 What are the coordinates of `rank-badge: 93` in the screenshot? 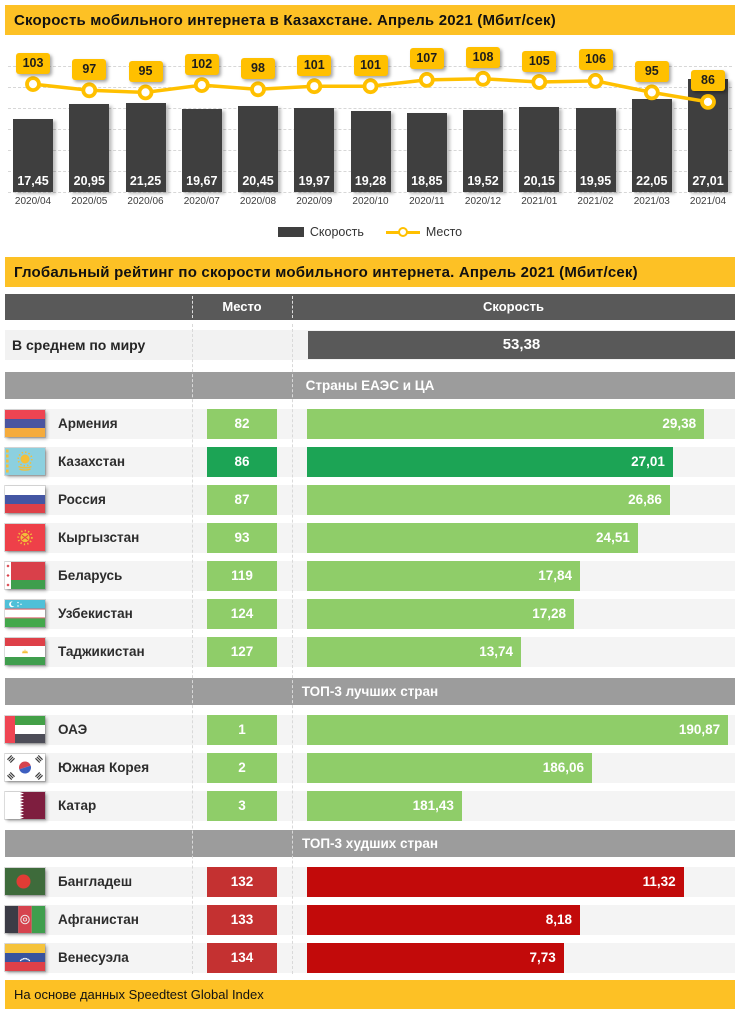 It's located at (242, 538).